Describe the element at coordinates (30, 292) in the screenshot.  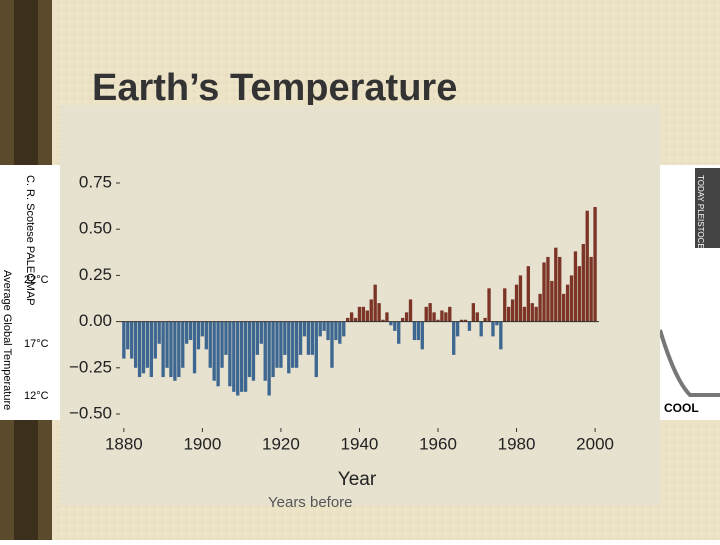
I see `side-panel` at that location.